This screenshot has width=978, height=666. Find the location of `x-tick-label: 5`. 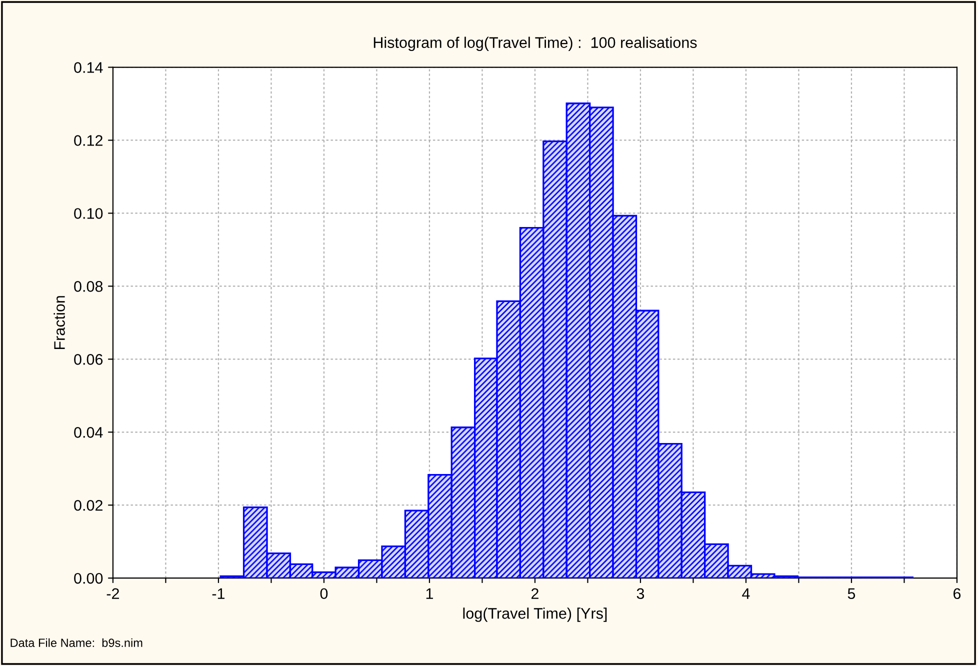

x-tick-label: 5 is located at coordinates (852, 594).